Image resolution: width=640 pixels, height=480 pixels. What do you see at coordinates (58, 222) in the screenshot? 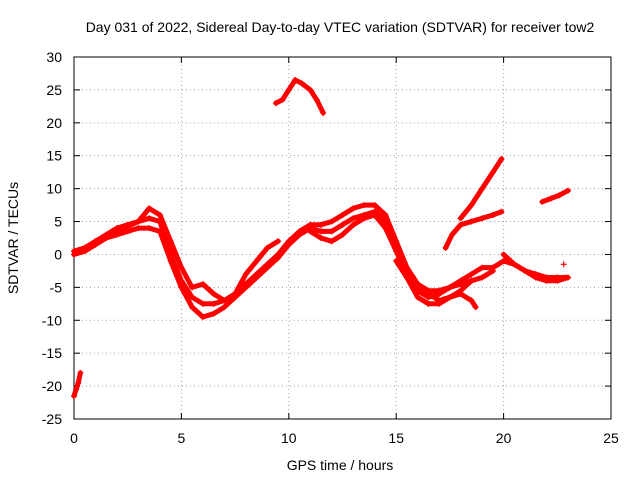
I see `y-tick-label: 5` at bounding box center [58, 222].